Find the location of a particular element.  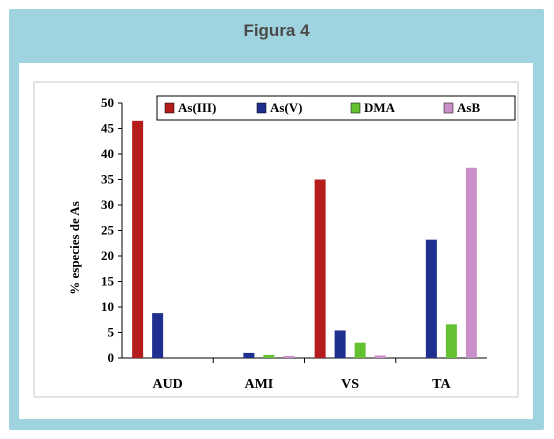

y-tick-label: 0 is located at coordinates (111, 357).